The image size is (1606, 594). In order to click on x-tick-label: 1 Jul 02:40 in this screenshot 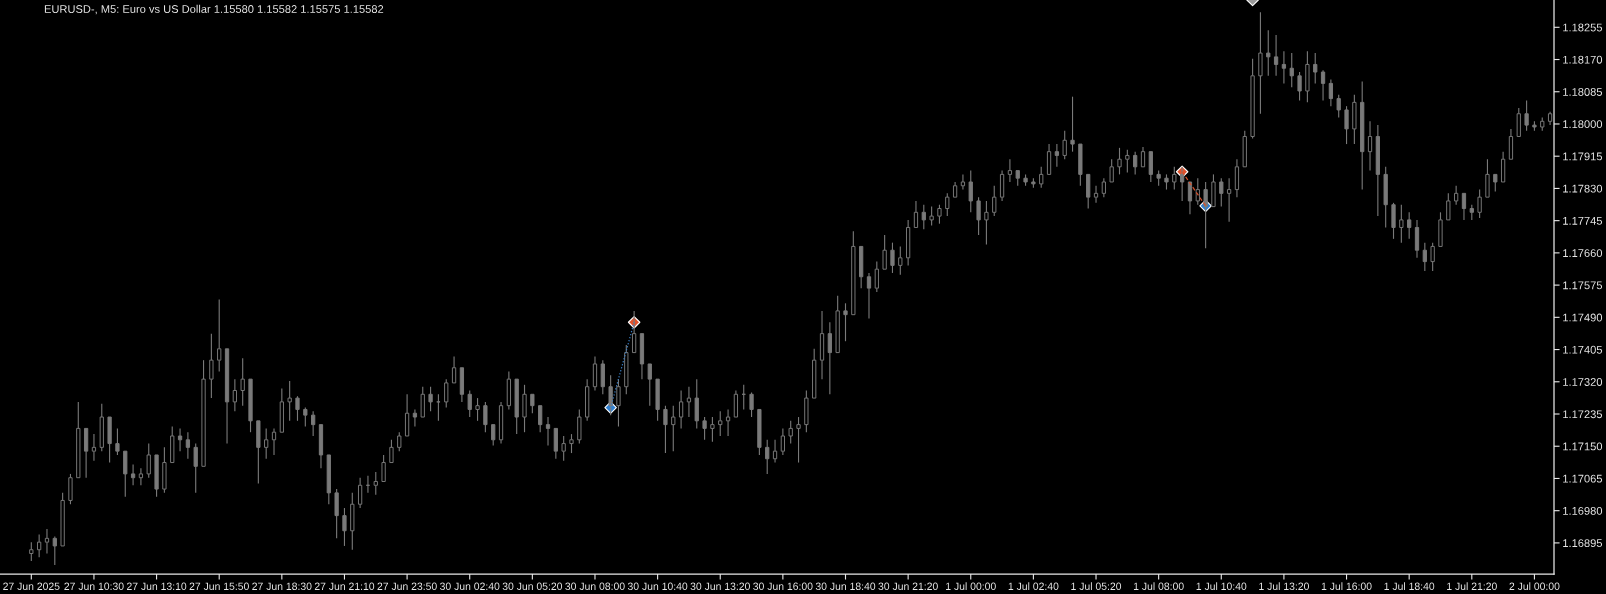, I will do `click(1033, 586)`.